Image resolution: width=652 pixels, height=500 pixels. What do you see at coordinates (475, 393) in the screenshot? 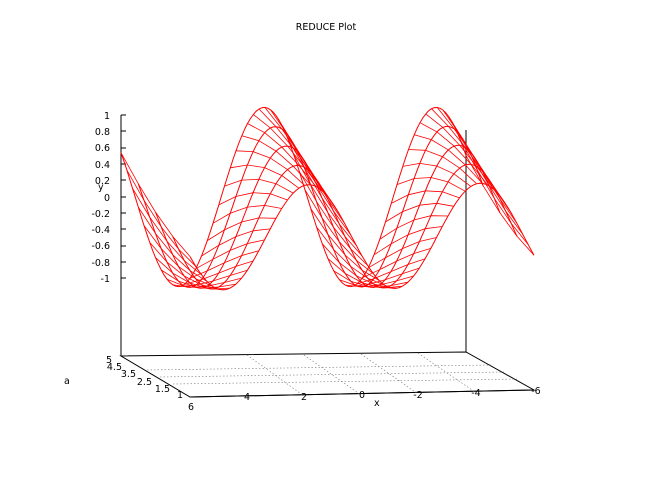
I see `x-tick-label: -4` at bounding box center [475, 393].